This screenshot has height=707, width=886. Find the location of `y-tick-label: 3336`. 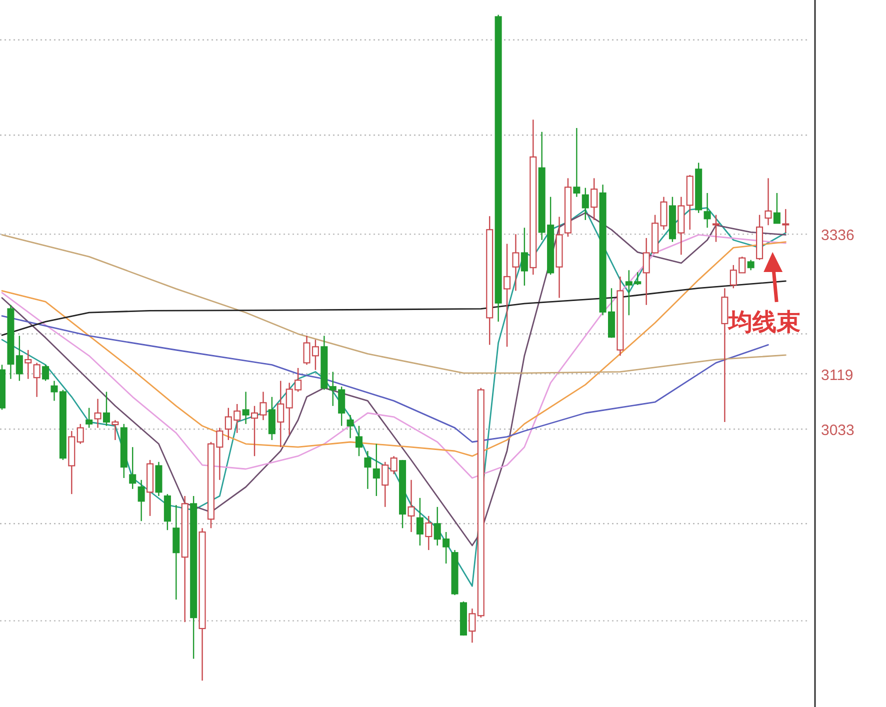

y-tick-label: 3336 is located at coordinates (837, 235).